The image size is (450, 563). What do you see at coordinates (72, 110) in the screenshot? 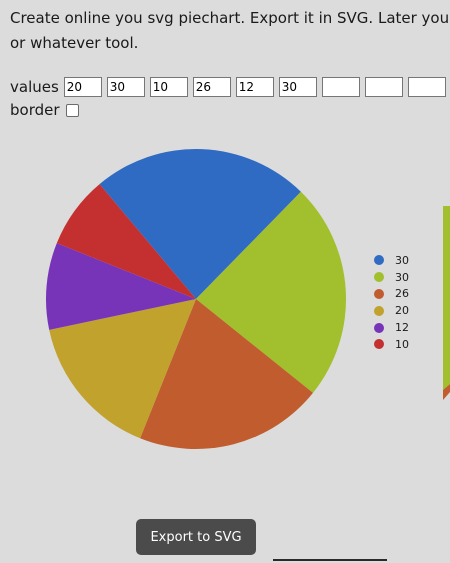
I see `border-checkbox` at bounding box center [72, 110].